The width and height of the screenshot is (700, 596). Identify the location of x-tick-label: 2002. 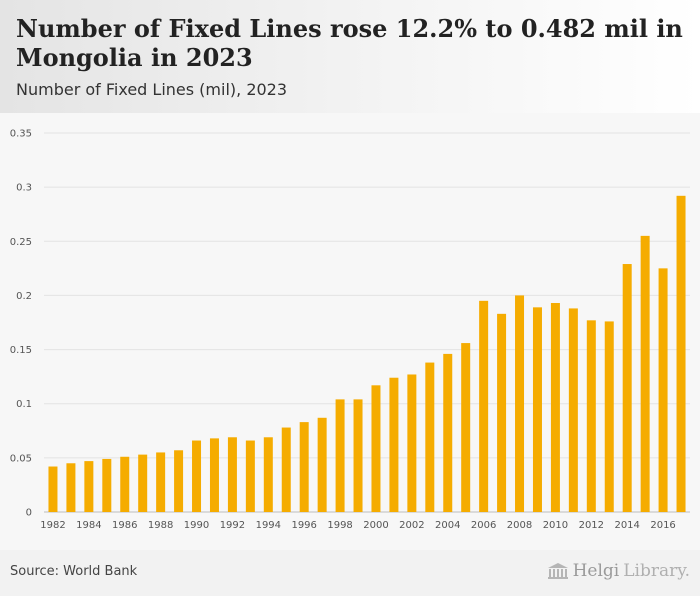
(411, 525).